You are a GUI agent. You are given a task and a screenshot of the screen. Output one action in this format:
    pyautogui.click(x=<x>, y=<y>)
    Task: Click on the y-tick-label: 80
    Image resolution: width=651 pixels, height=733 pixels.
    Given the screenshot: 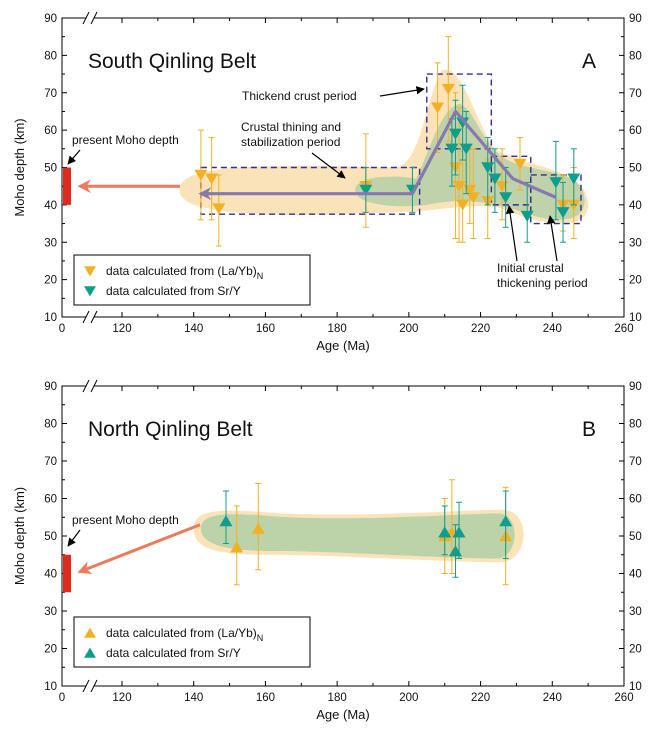 What is the action you would take?
    pyautogui.click(x=50, y=425)
    